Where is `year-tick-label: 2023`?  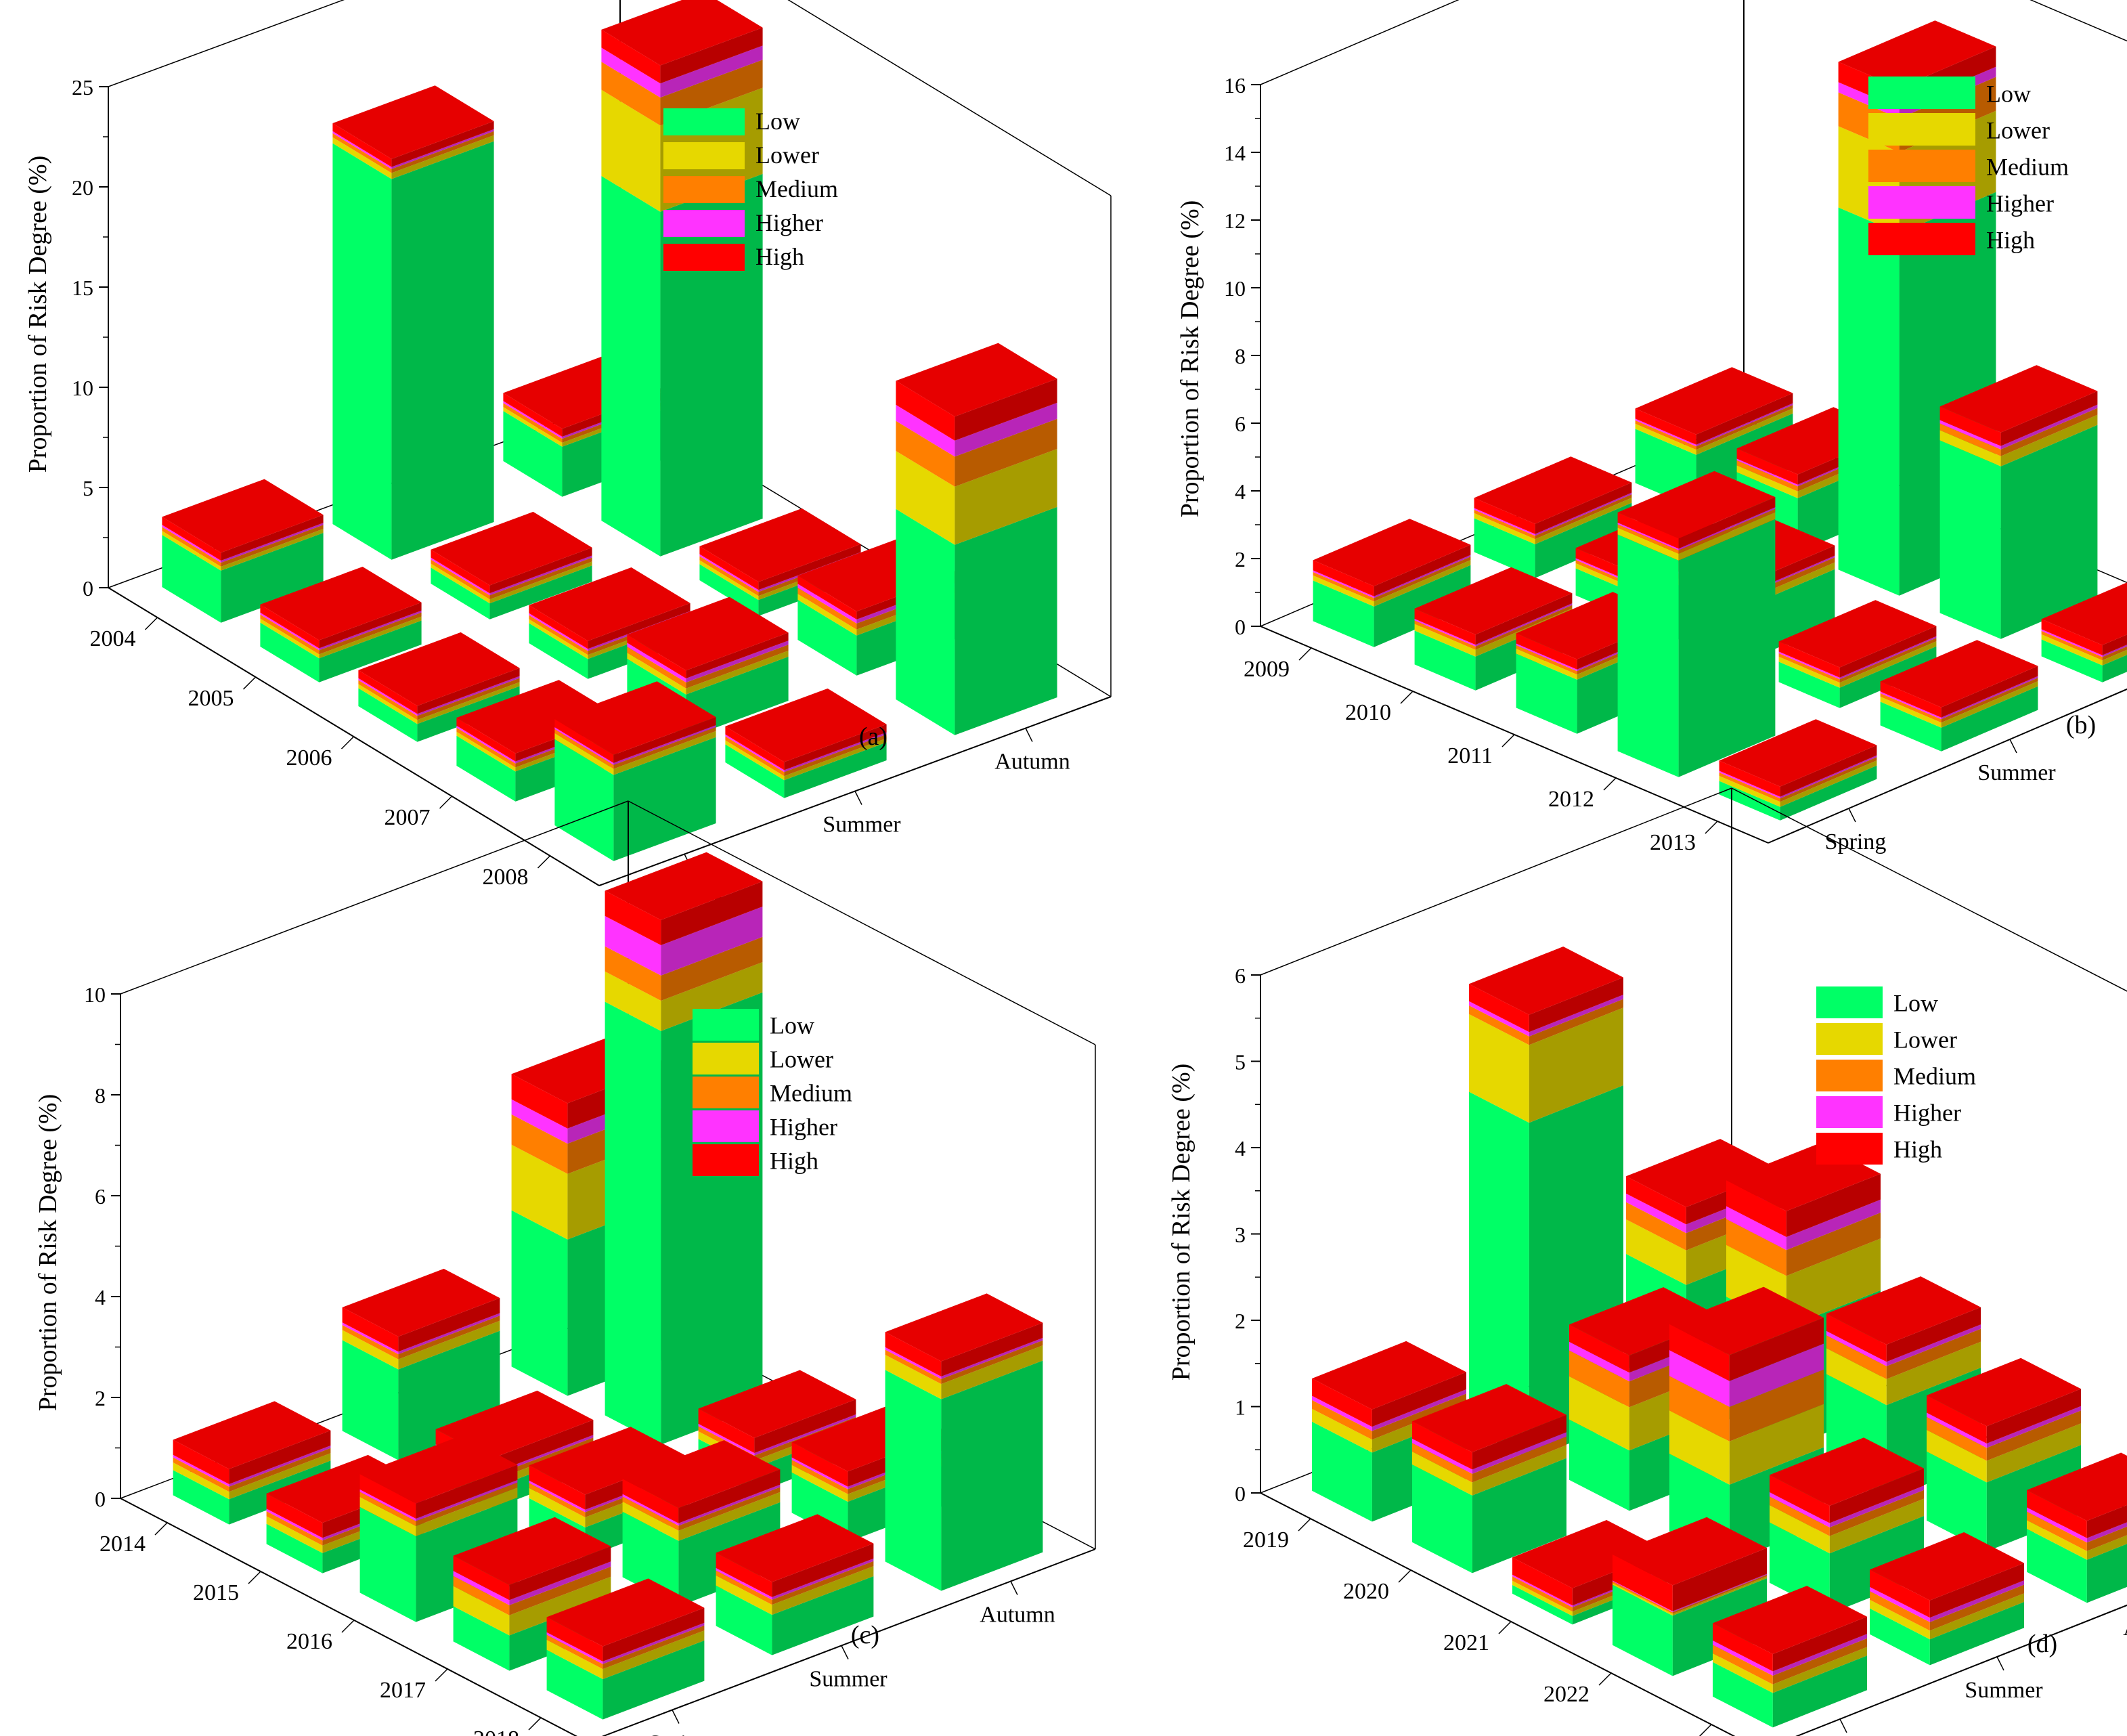 year-tick-label: 2023 is located at coordinates (1667, 1734).